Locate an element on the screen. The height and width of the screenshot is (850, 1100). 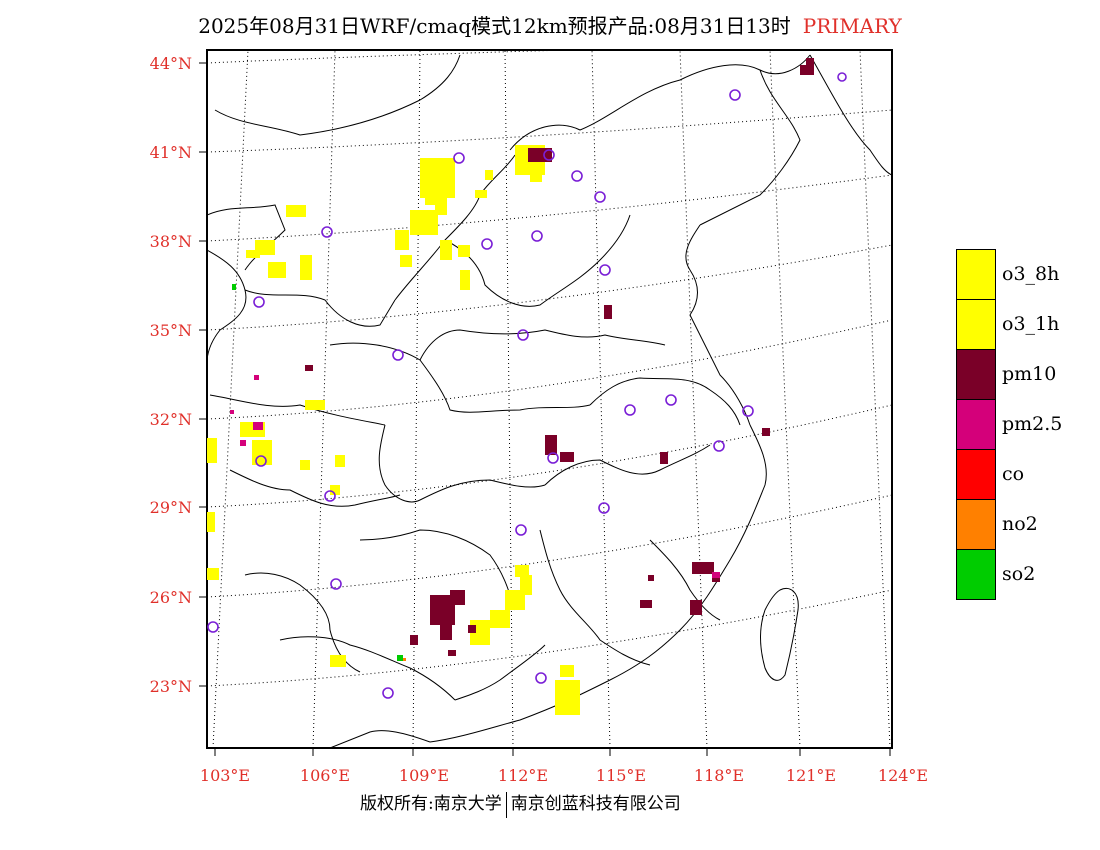
lon-label: 109°E is located at coordinates (424, 775).